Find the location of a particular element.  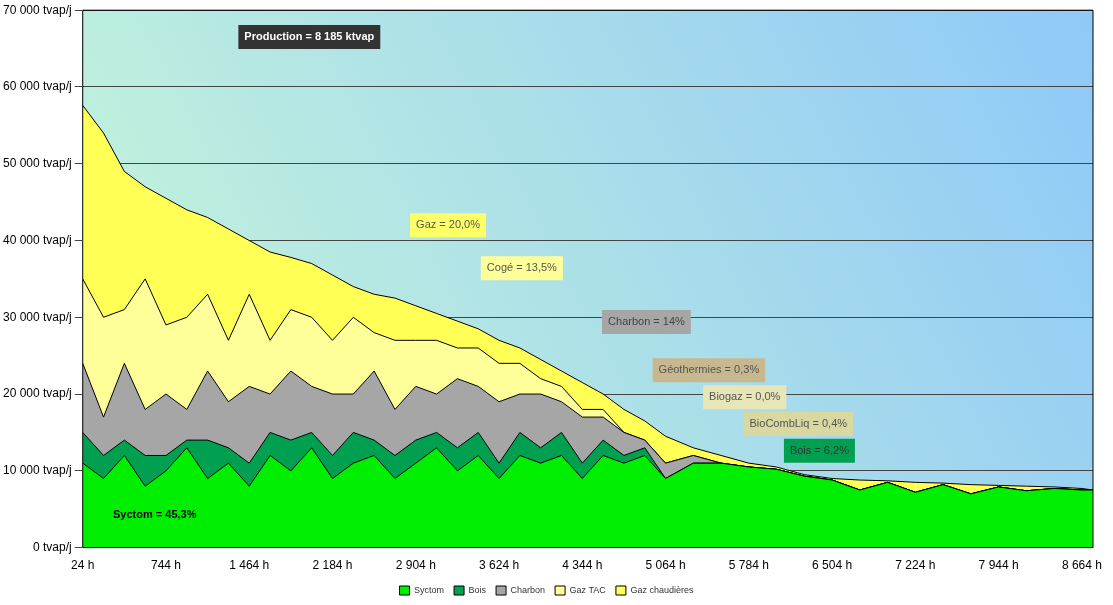

y-tick-label: 30 000 tvap/j is located at coordinates (37, 316).